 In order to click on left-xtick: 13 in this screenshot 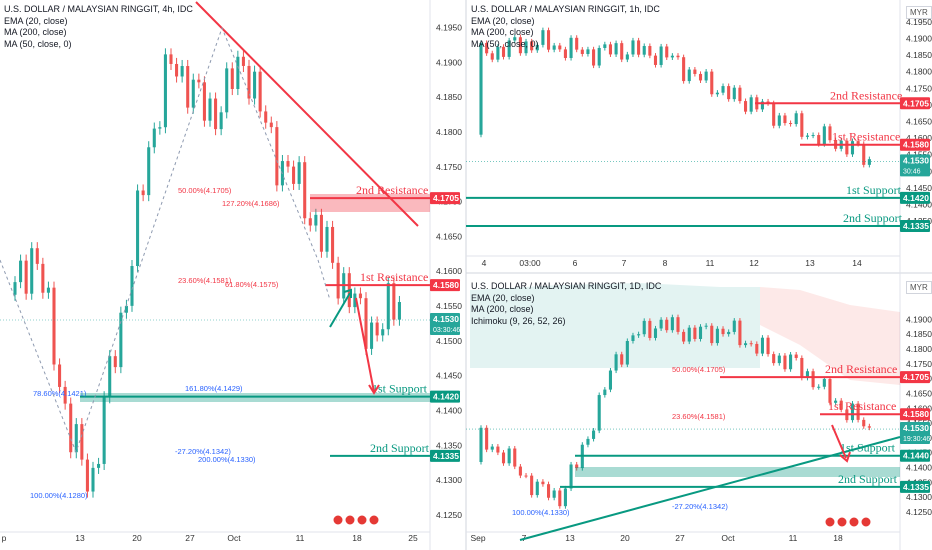, I will do `click(80, 538)`.